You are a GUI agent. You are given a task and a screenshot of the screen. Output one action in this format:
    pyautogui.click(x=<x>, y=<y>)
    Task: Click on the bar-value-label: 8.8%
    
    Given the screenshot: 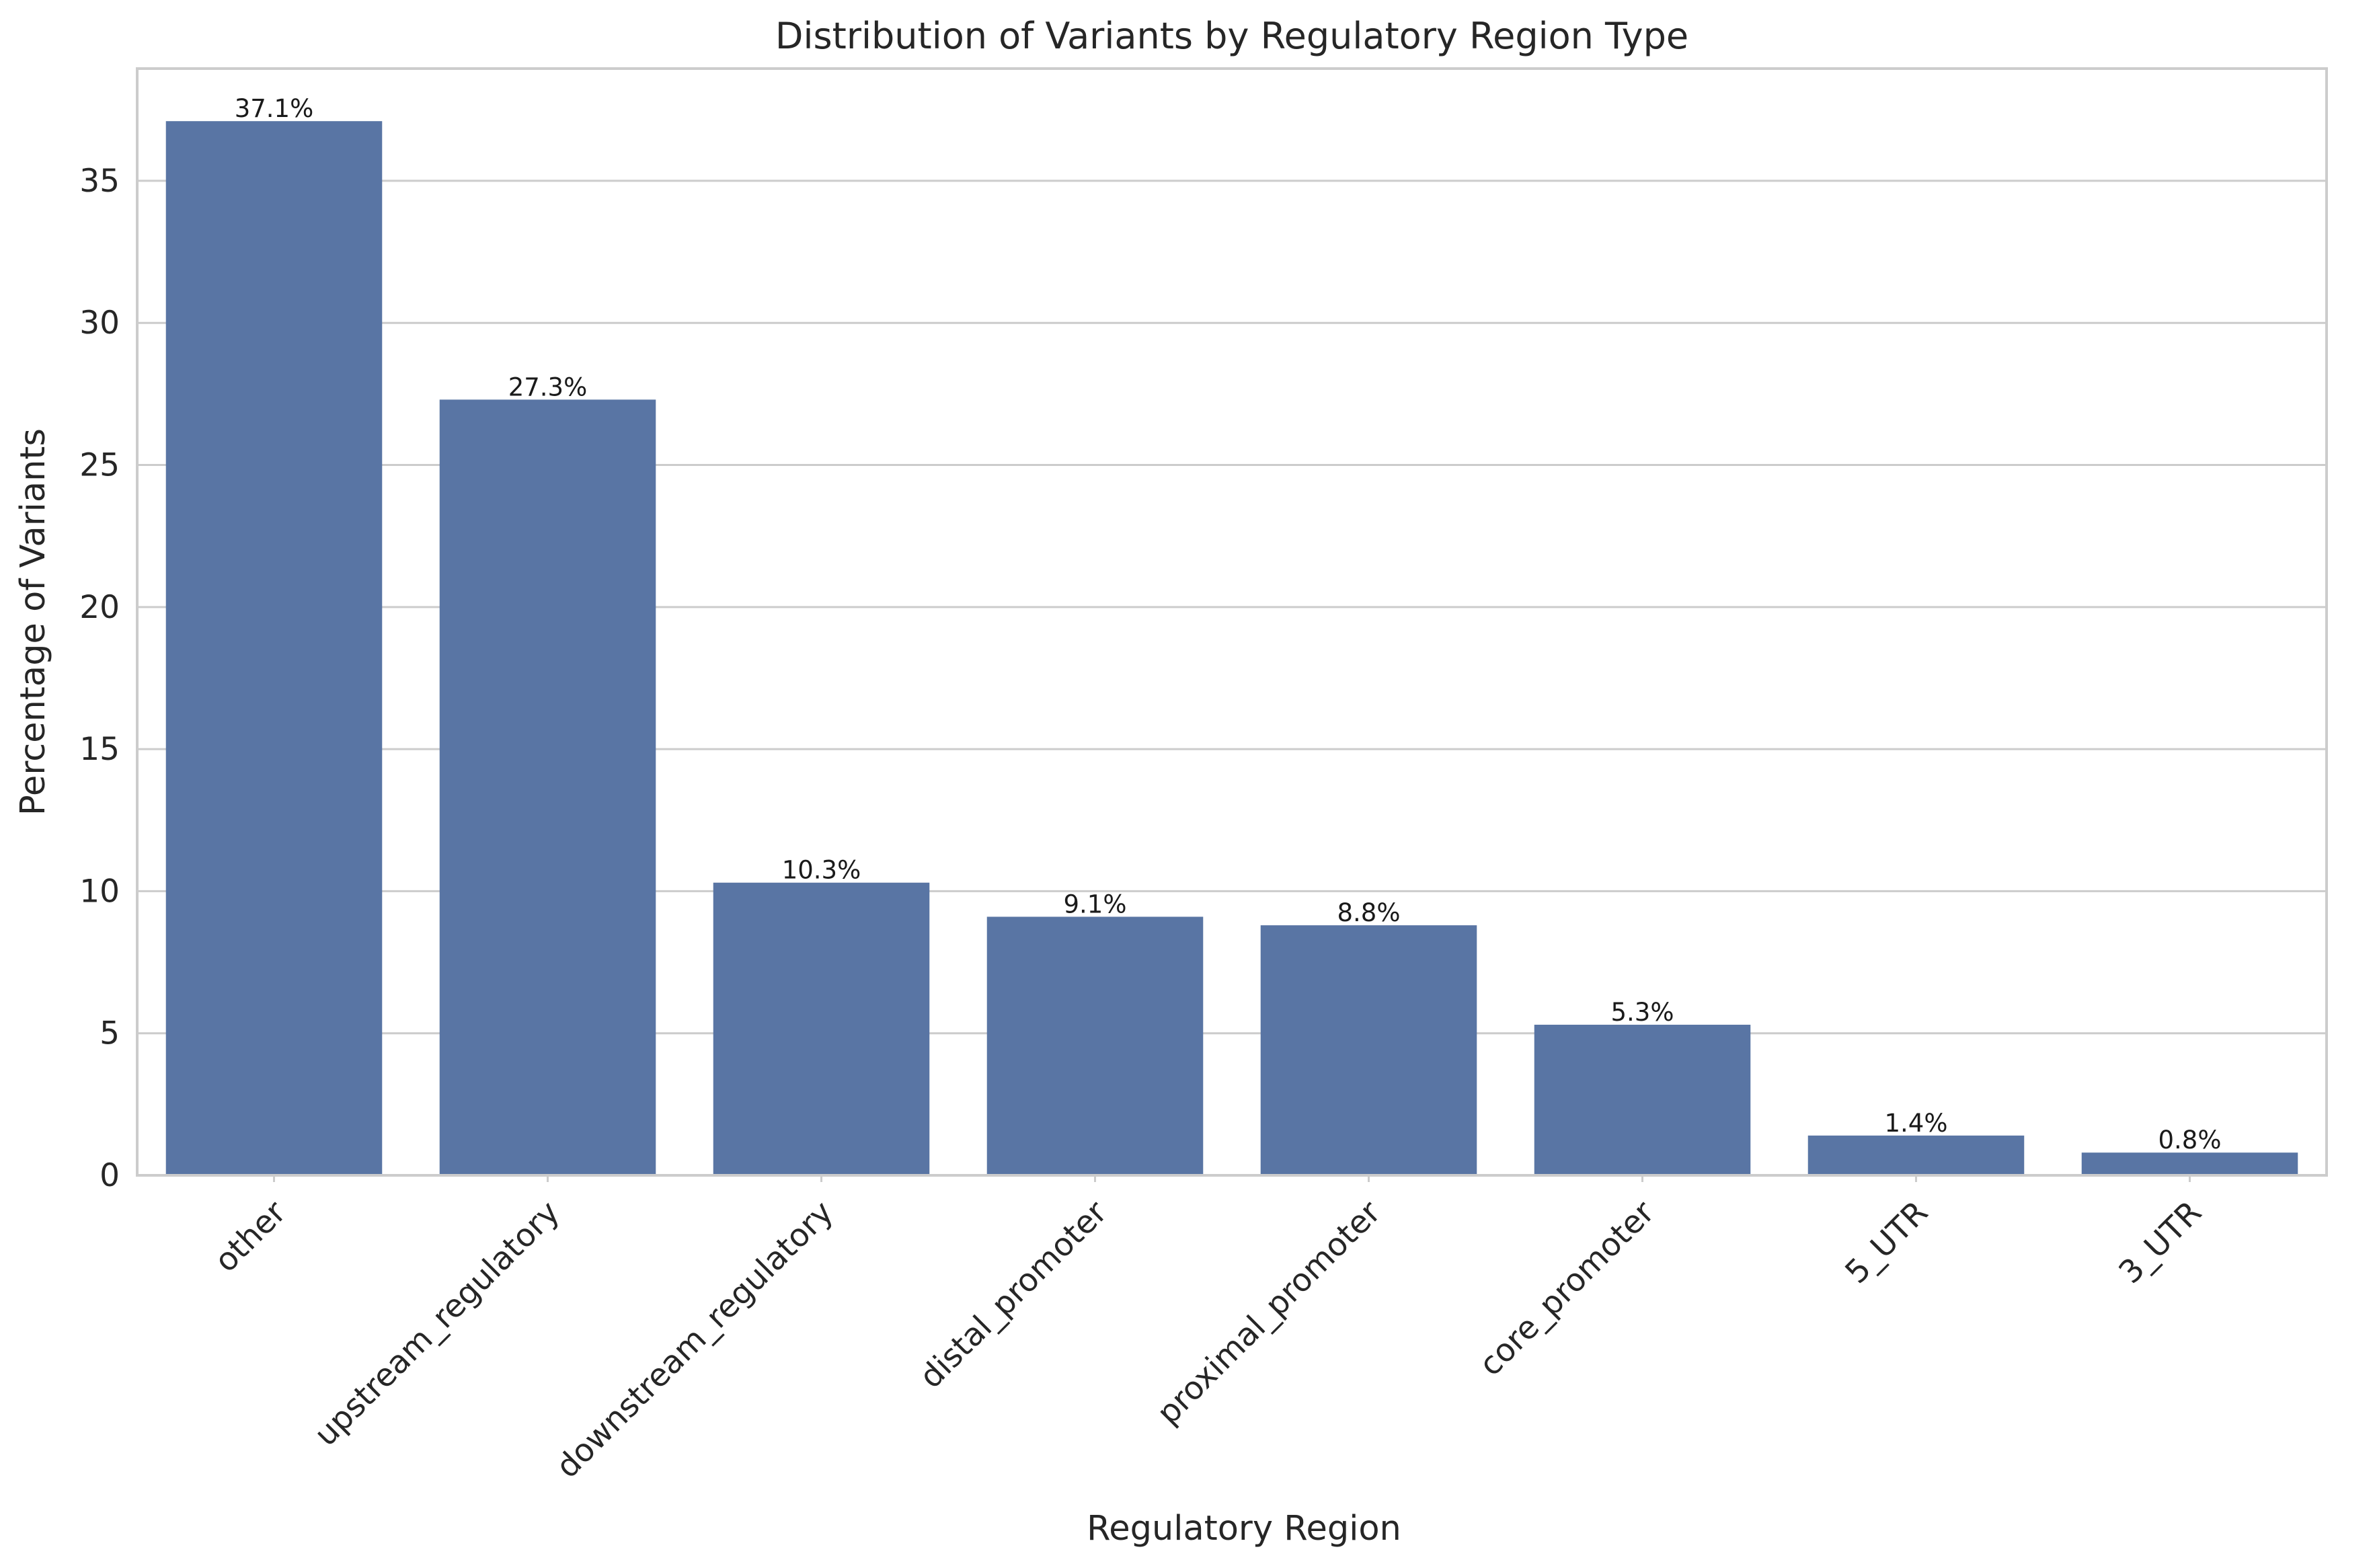 What is the action you would take?
    pyautogui.click(x=1369, y=912)
    